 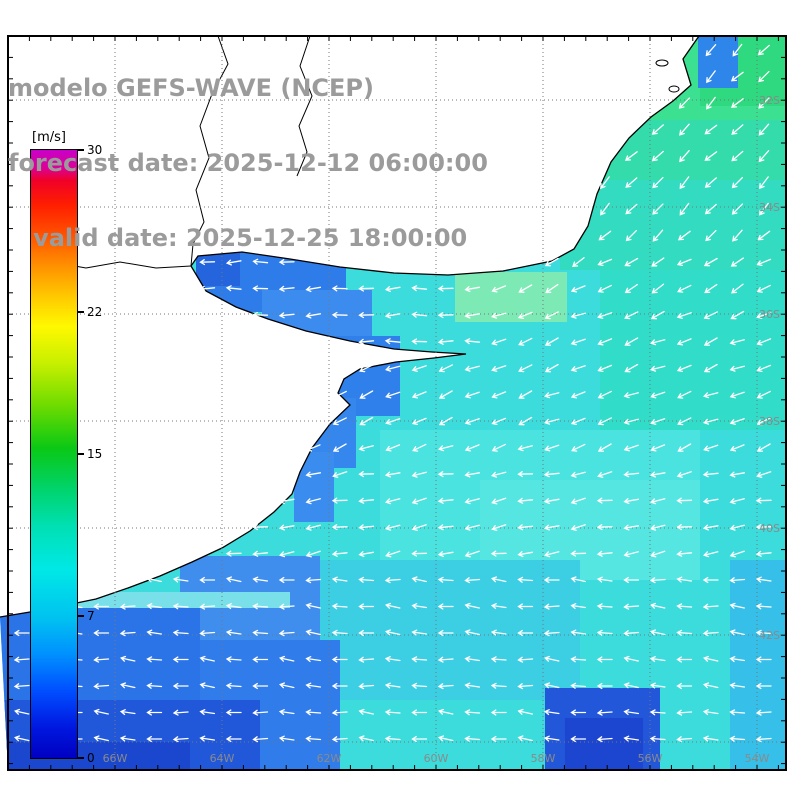 What do you see at coordinates (757, 758) in the screenshot?
I see `longitude-label: 54W` at bounding box center [757, 758].